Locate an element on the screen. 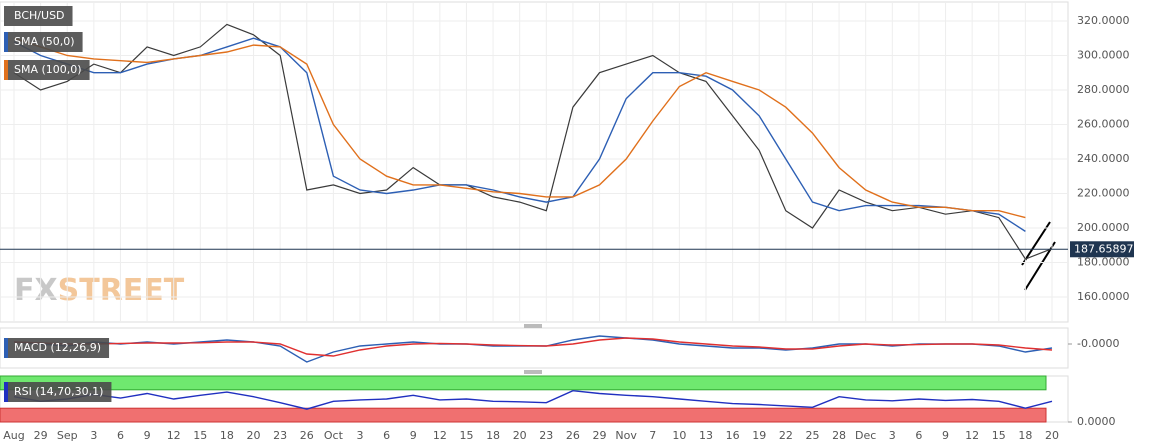 This screenshot has height=448, width=1153. y-tick-label: 200.0000 is located at coordinates (1103, 227).